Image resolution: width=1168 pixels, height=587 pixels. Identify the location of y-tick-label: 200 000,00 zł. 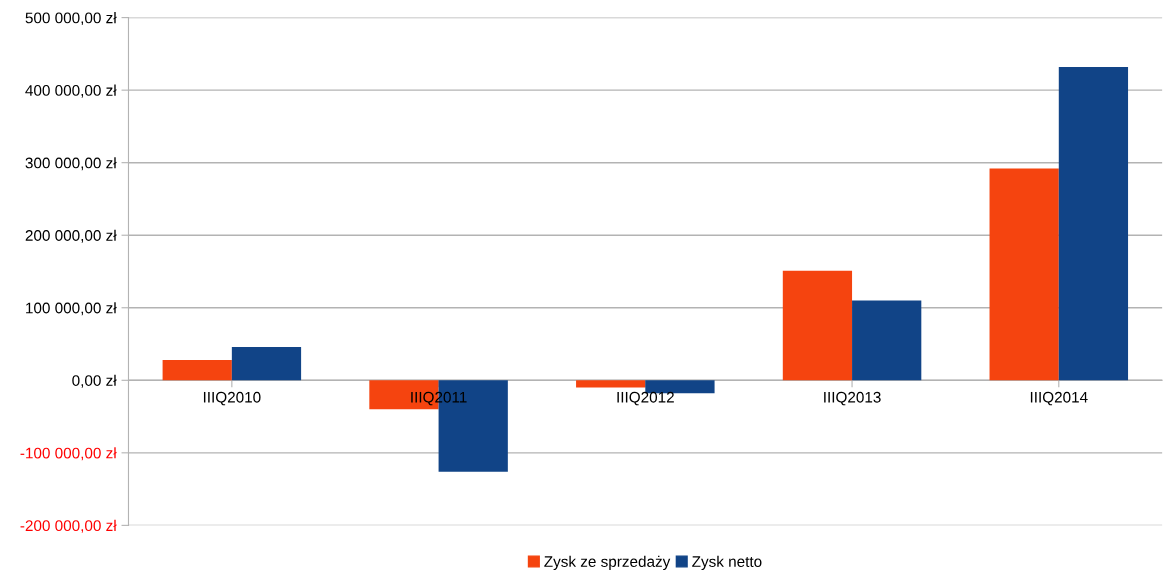
(71, 236).